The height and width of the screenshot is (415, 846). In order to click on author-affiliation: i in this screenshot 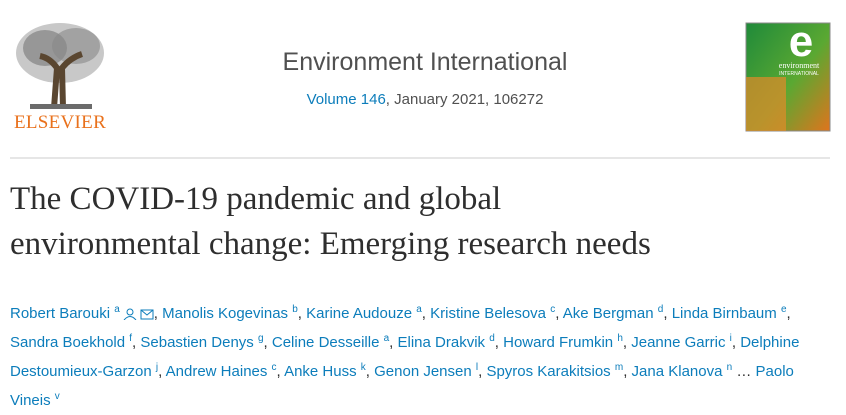, I will do `click(730, 338)`.